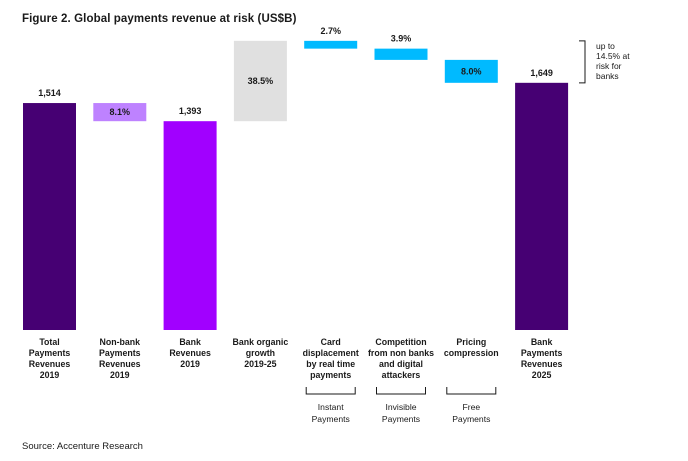 This screenshot has width=688, height=461. Describe the element at coordinates (401, 353) in the screenshot. I see `category-label-5-1: from non banks` at that location.